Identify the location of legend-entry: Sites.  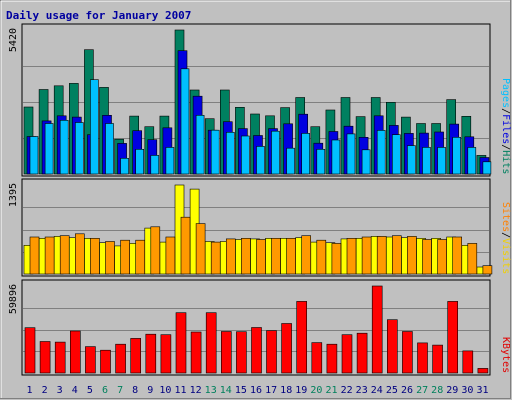
(505, 217).